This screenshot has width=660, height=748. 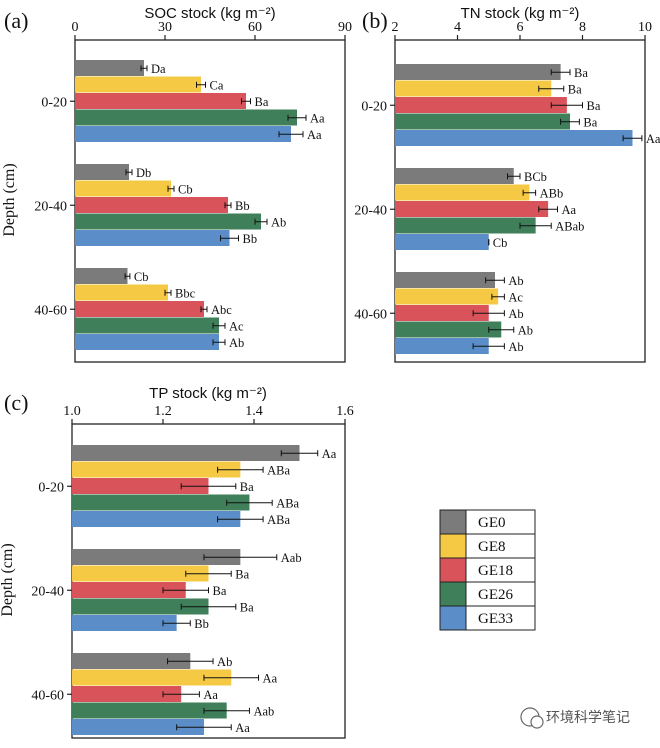 I want to click on x-tick-label: 4, so click(x=457, y=27).